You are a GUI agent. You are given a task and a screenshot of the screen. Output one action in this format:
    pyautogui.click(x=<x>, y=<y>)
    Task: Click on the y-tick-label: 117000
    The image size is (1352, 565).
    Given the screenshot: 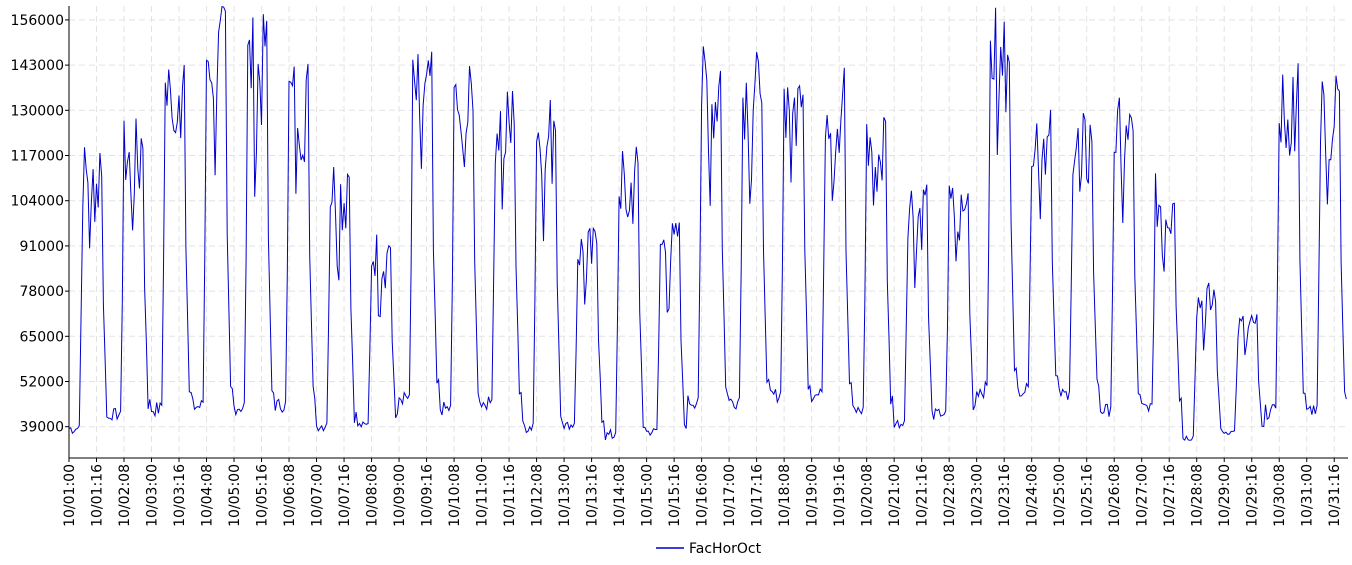 What is the action you would take?
    pyautogui.click(x=37, y=157)
    